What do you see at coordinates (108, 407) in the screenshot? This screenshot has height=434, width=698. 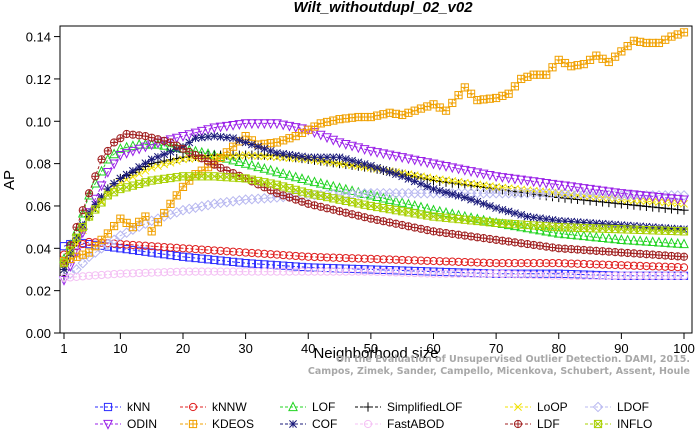 I see `legend-marker-knn` at bounding box center [108, 407].